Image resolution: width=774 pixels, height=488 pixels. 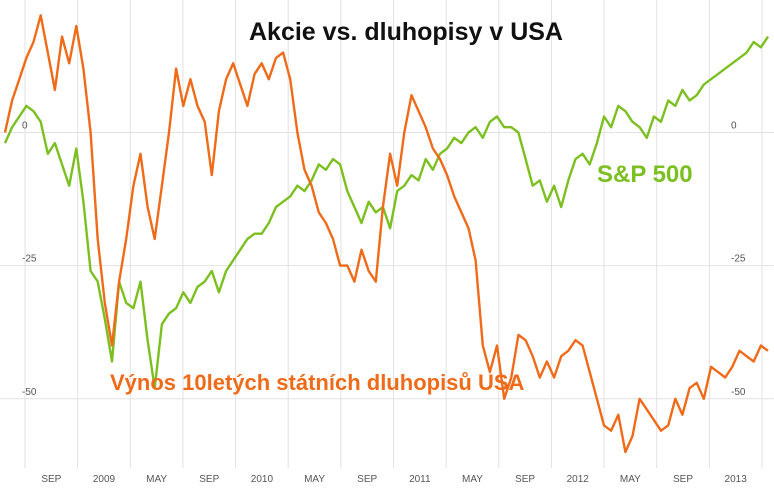 I want to click on series-label-sp500: S&P 500, so click(x=645, y=174).